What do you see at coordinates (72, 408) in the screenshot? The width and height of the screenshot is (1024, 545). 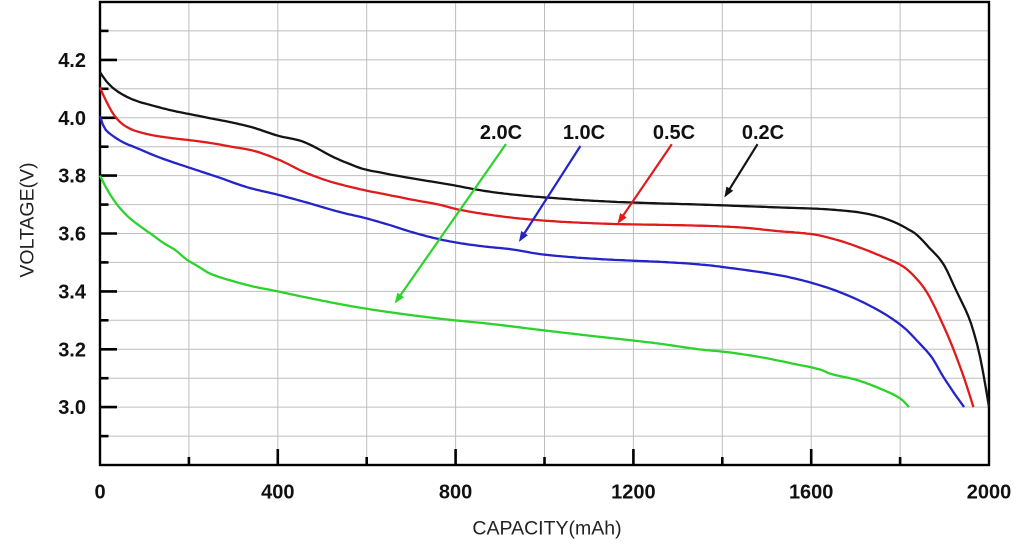 I see `svg-text: 3.0` at bounding box center [72, 408].